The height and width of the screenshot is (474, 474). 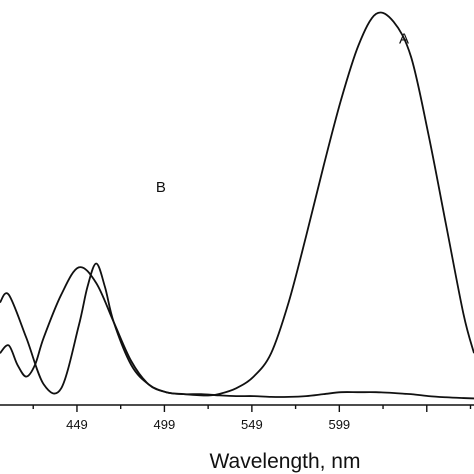 What do you see at coordinates (339, 424) in the screenshot?
I see `x-tick-label: 599` at bounding box center [339, 424].